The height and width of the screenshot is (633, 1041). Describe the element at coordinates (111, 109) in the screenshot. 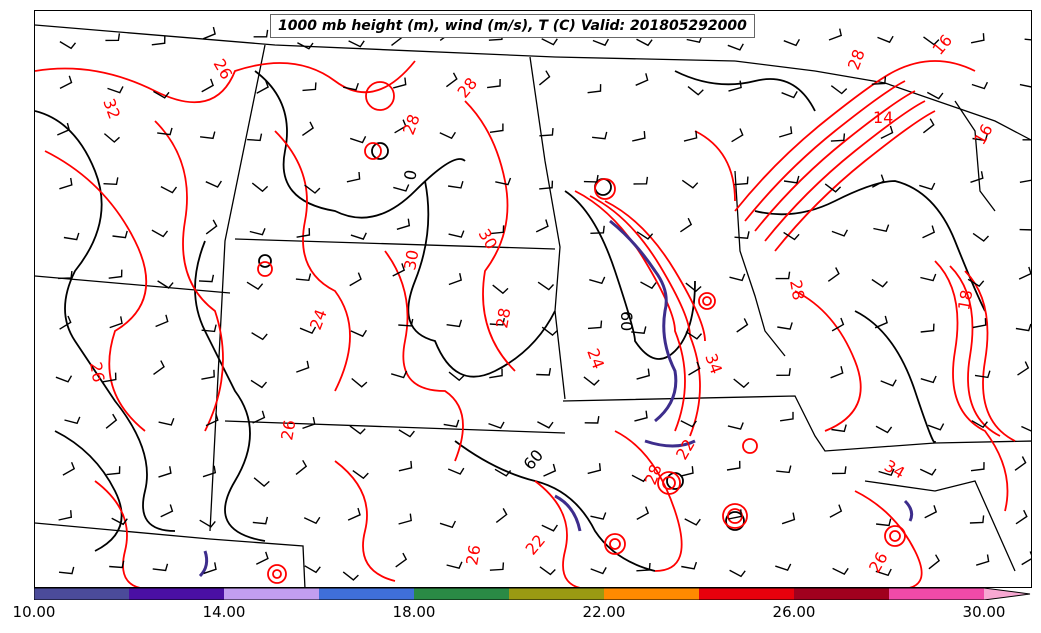

I see `temp-label: 32` at that location.